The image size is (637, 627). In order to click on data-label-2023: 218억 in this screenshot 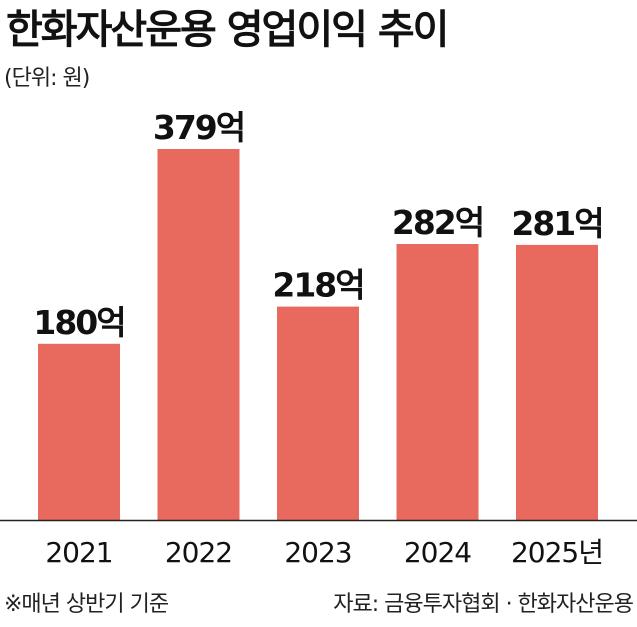, I will do `click(317, 285)`.